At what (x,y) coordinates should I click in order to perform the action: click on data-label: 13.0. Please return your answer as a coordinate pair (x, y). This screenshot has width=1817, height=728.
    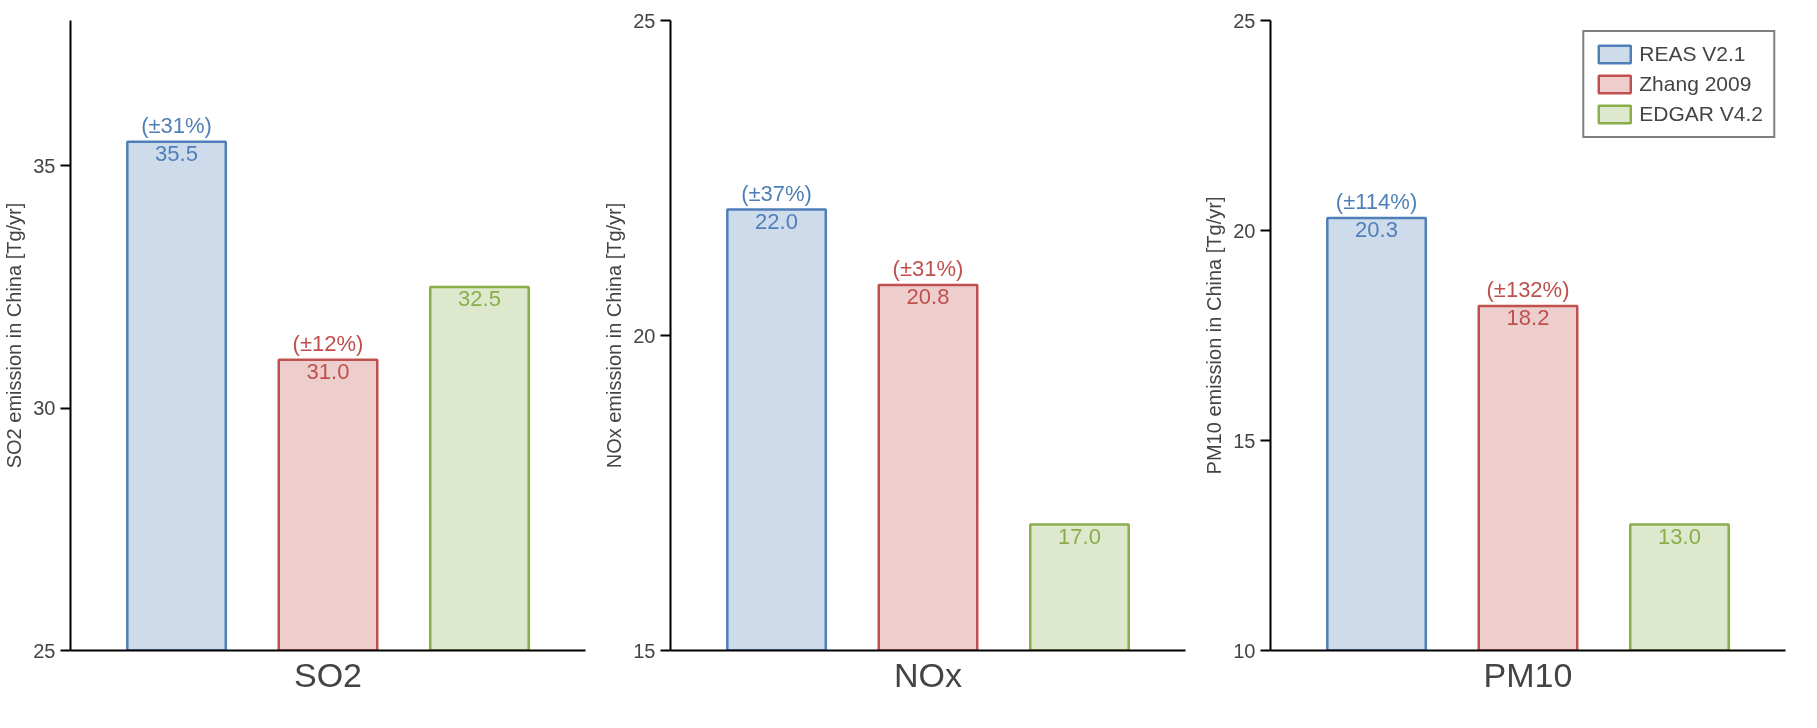
    Looking at the image, I should click on (1679, 536).